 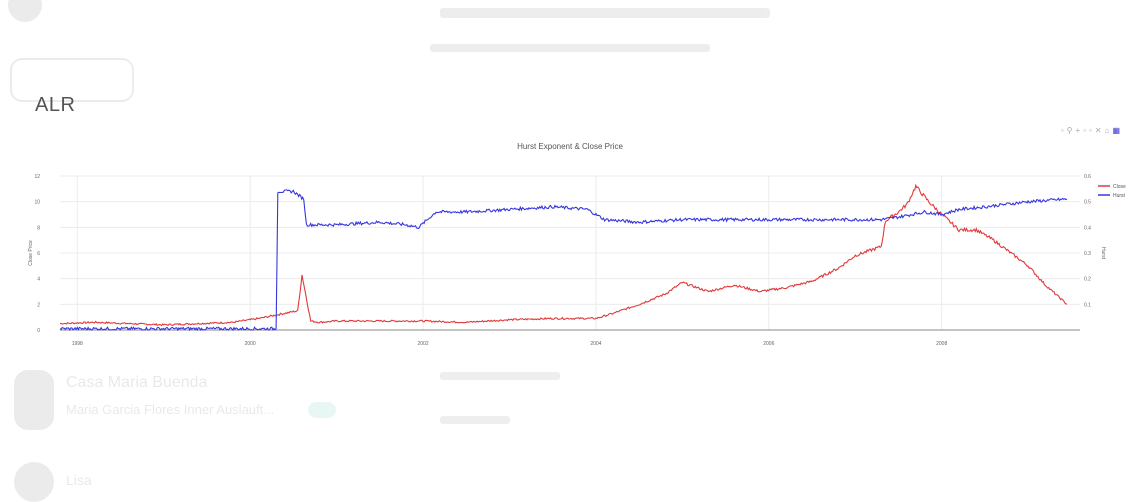 What do you see at coordinates (1087, 254) in the screenshot?
I see `y2-tick-label: 0.3` at bounding box center [1087, 254].